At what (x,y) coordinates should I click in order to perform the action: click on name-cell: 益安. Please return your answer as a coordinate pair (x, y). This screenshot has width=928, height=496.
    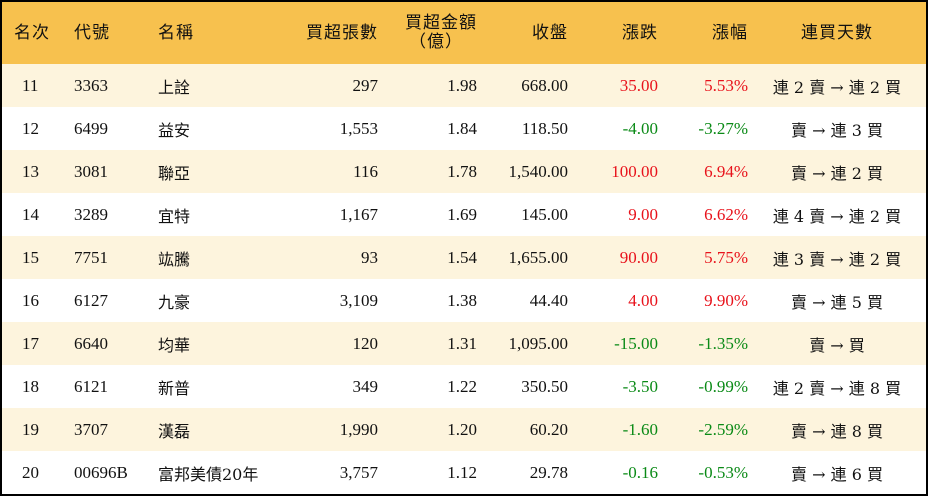
    Looking at the image, I should click on (174, 130).